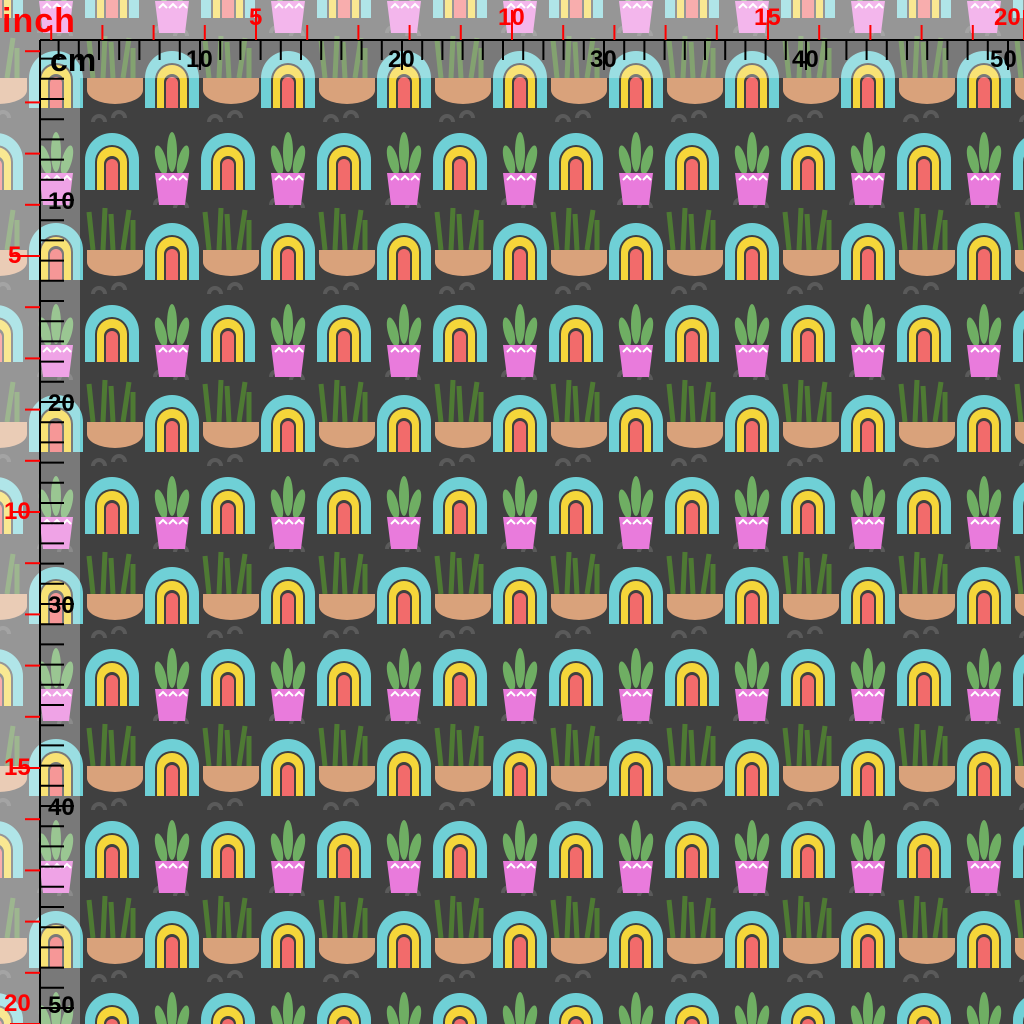 The height and width of the screenshot is (1024, 1024). Describe the element at coordinates (1007, 17) in the screenshot. I see `top-inch-label: 20` at that location.